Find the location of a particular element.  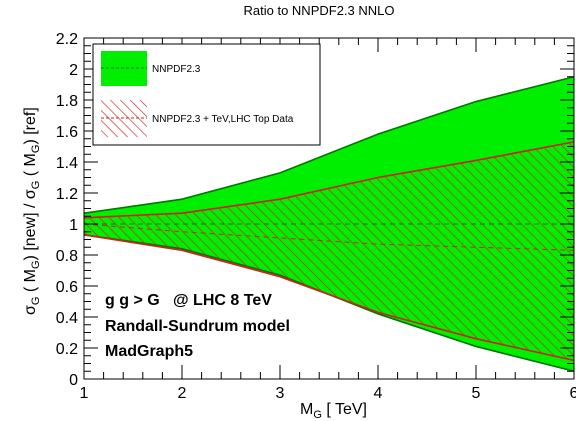

y-tick-label: 1.4 is located at coordinates (67, 163).